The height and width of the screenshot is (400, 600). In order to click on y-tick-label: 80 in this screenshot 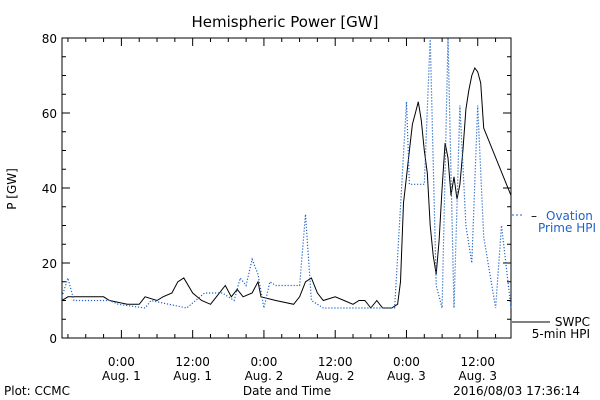, I will do `click(49, 39)`.